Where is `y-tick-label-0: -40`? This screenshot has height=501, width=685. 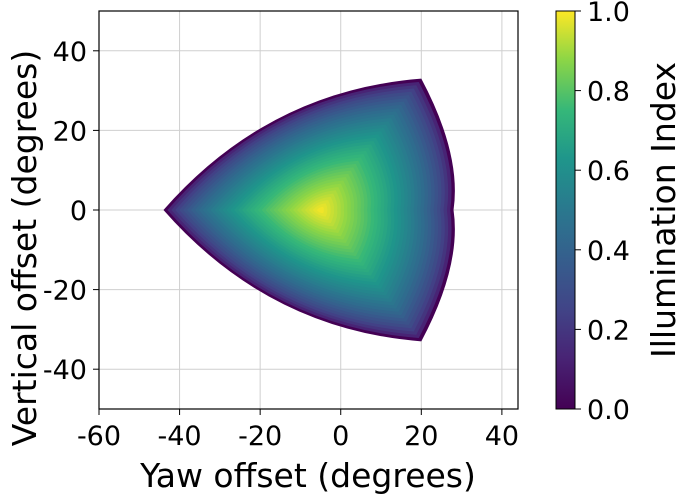
y-tick-label-0: -40 is located at coordinates (65, 370).